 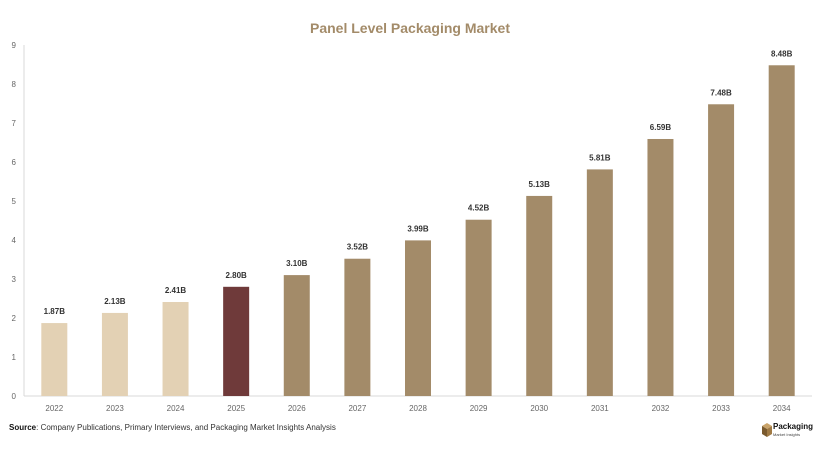 What do you see at coordinates (14, 357) in the screenshot?
I see `y-tick-label: 1` at bounding box center [14, 357].